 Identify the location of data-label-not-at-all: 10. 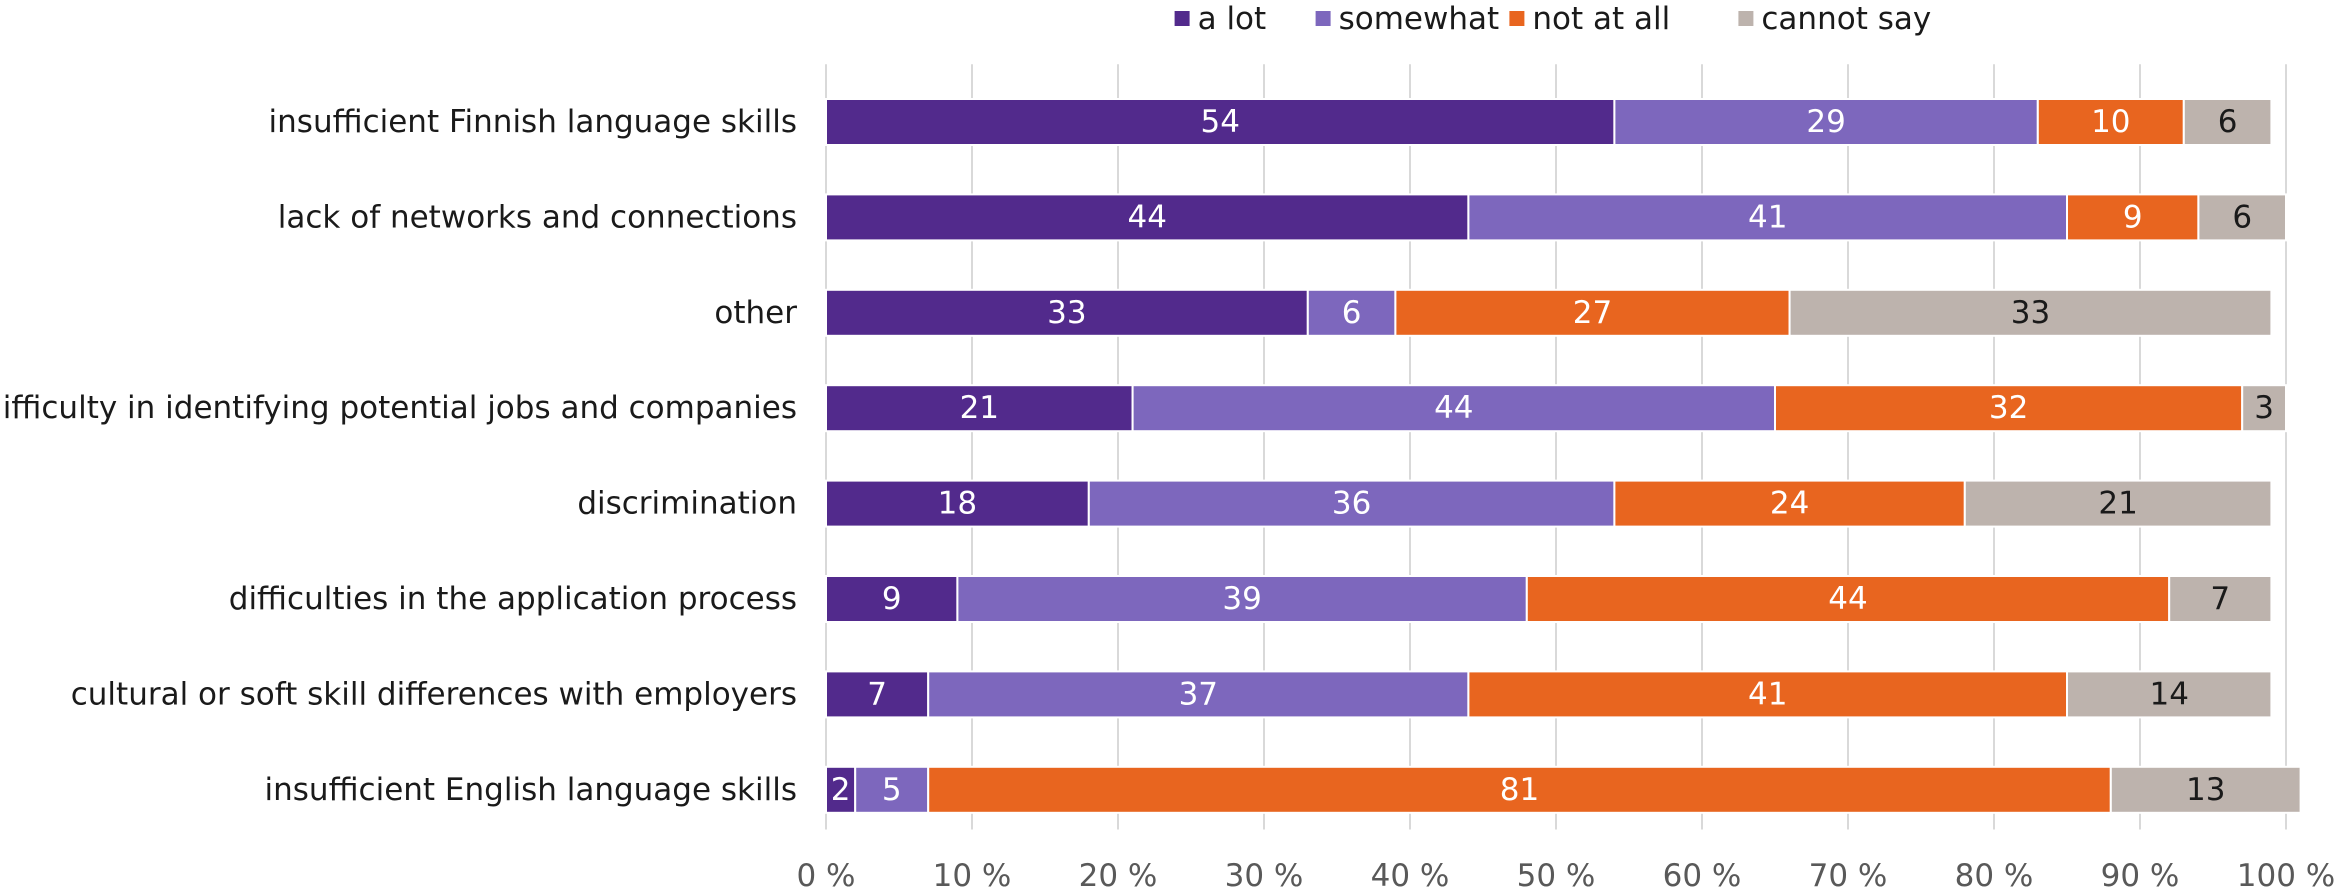
(2110, 122).